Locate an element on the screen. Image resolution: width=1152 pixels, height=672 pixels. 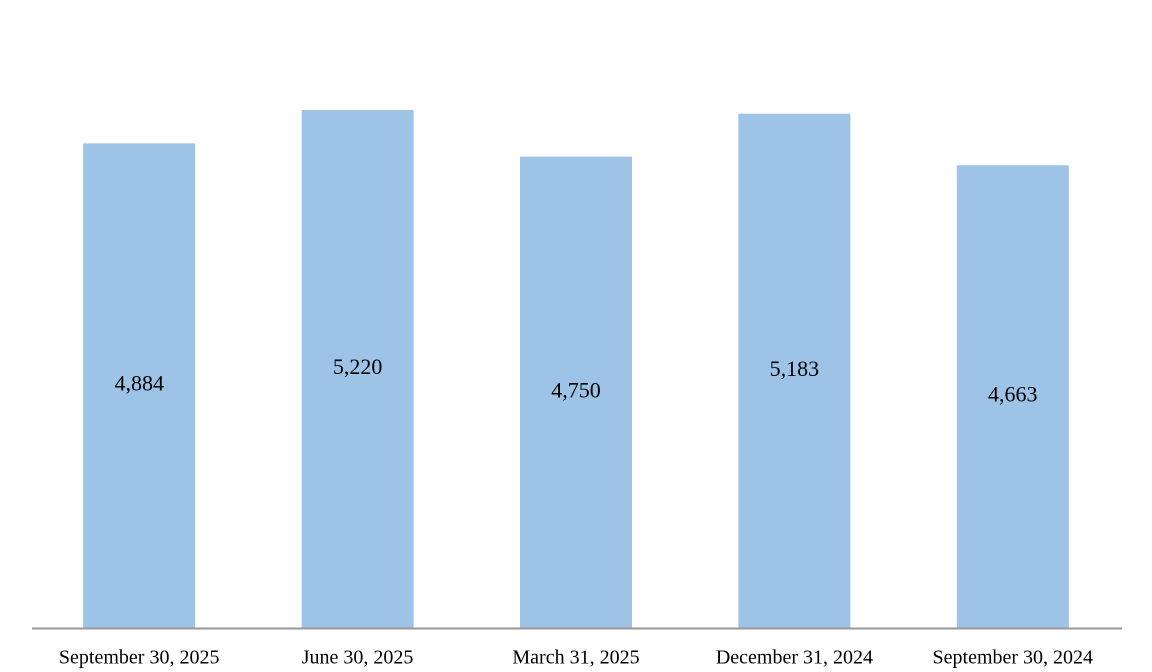
x-tick-label: March 31, 2025 is located at coordinates (575, 658).